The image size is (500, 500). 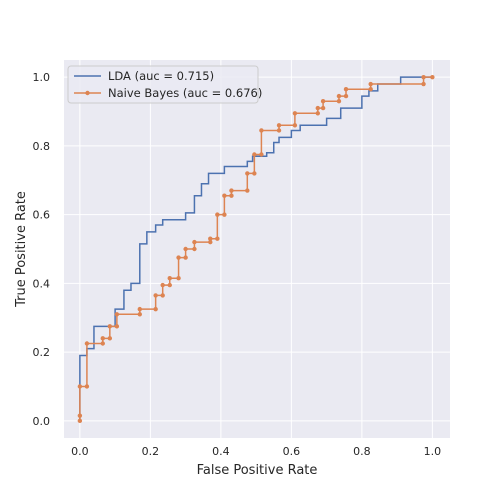 I want to click on x-axis-label: False Positive Rate, so click(x=257, y=470).